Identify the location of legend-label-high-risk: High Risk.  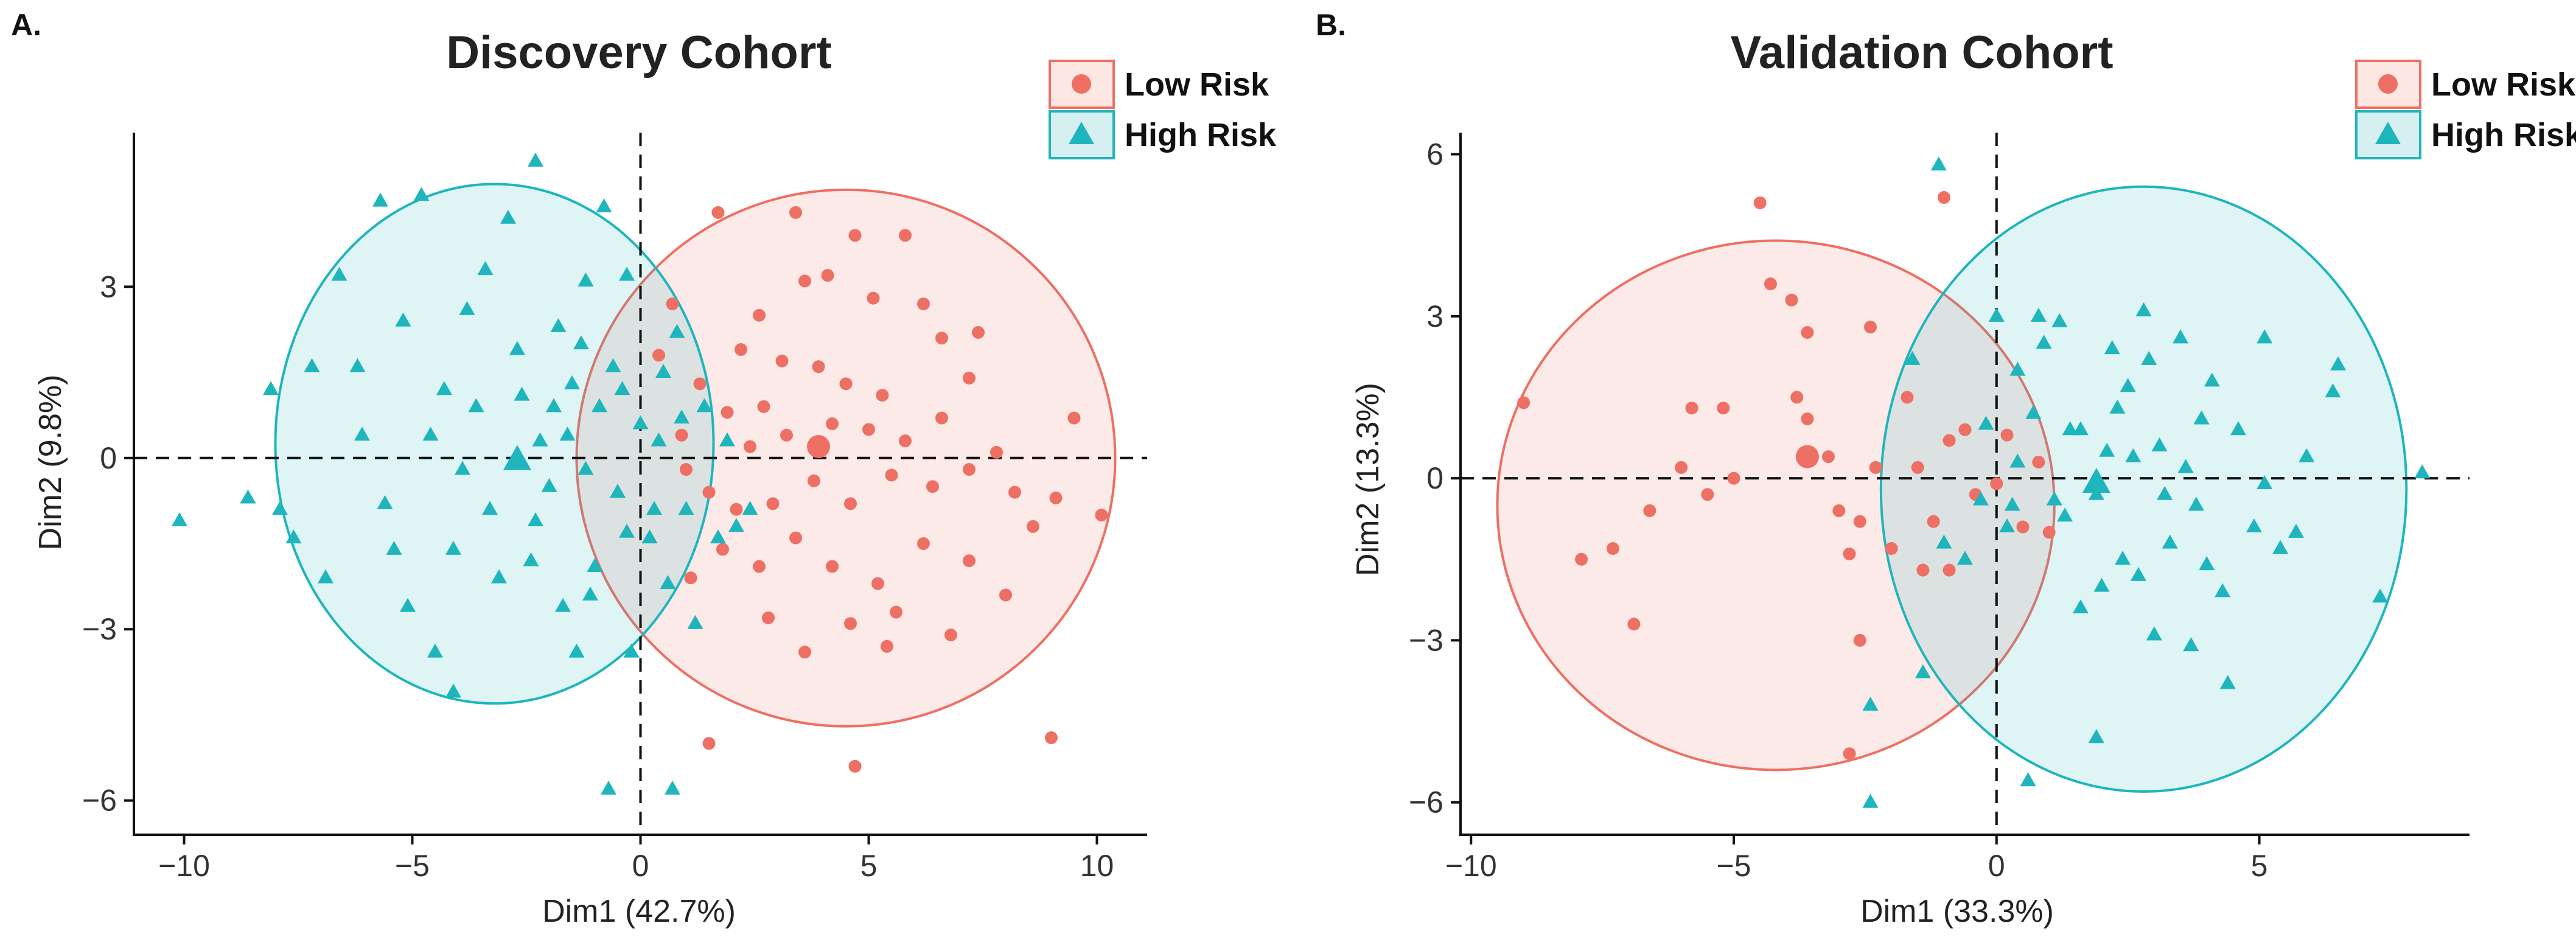
(1201, 135).